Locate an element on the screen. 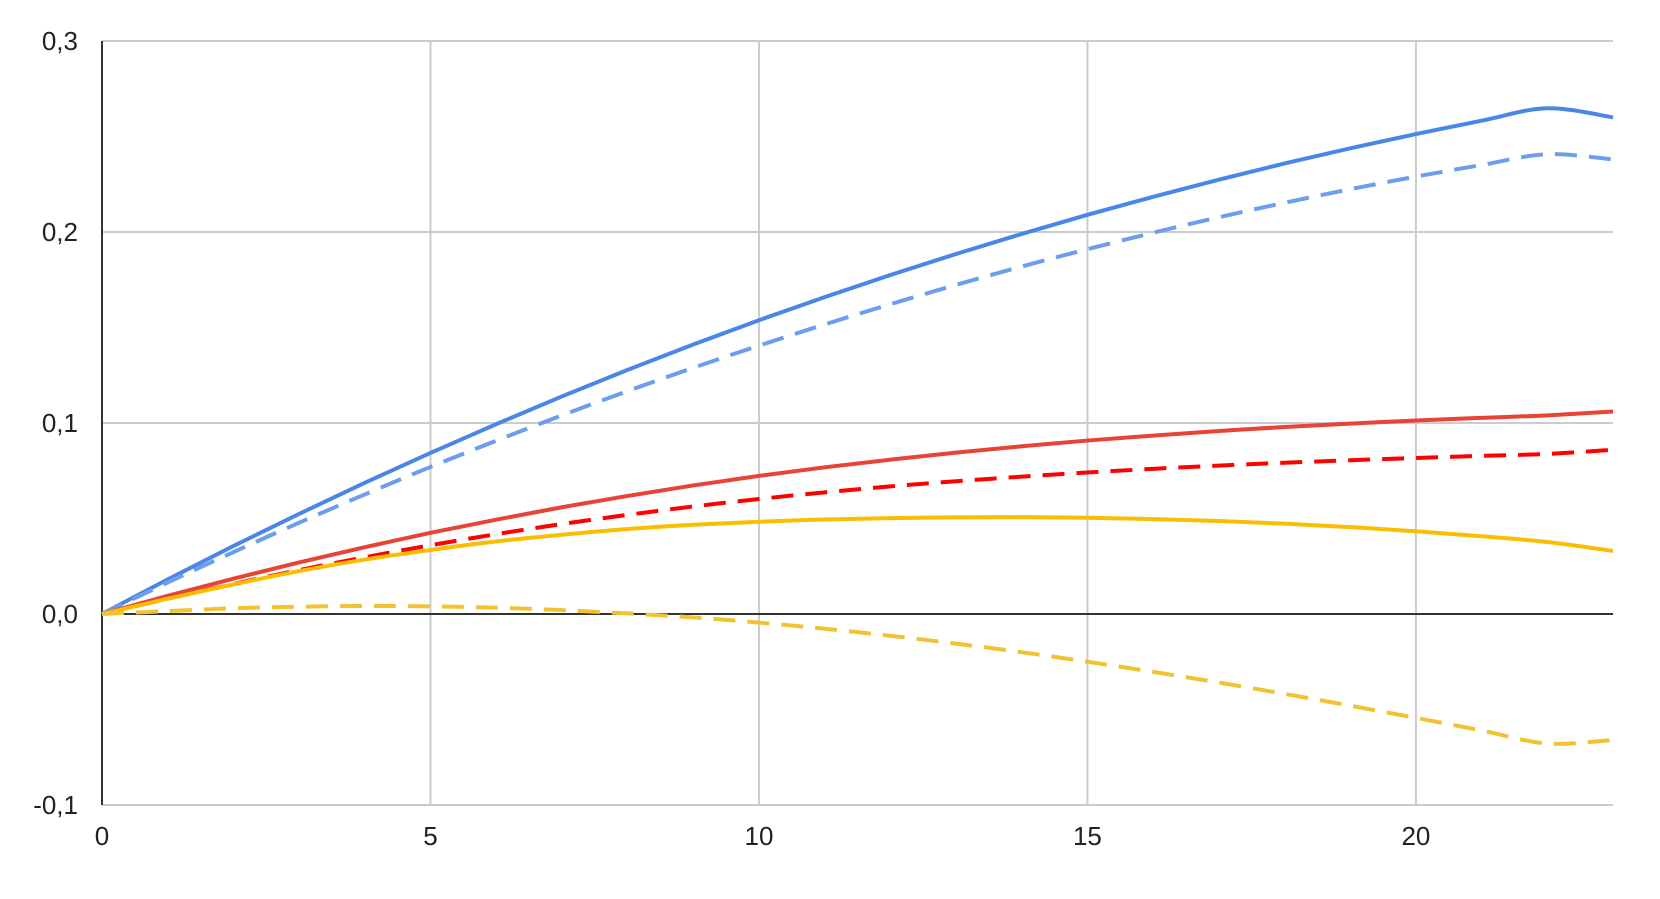  y-tick-label: -0,1 is located at coordinates (55, 805).